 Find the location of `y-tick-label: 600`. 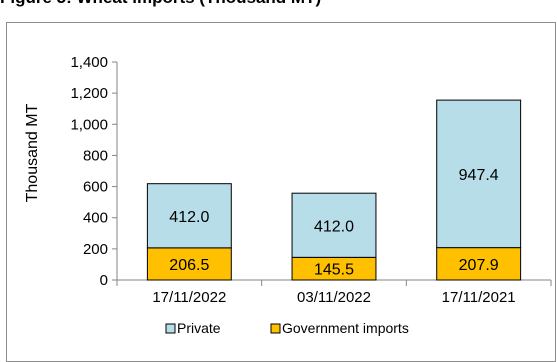

y-tick-label: 600 is located at coordinates (95, 187).